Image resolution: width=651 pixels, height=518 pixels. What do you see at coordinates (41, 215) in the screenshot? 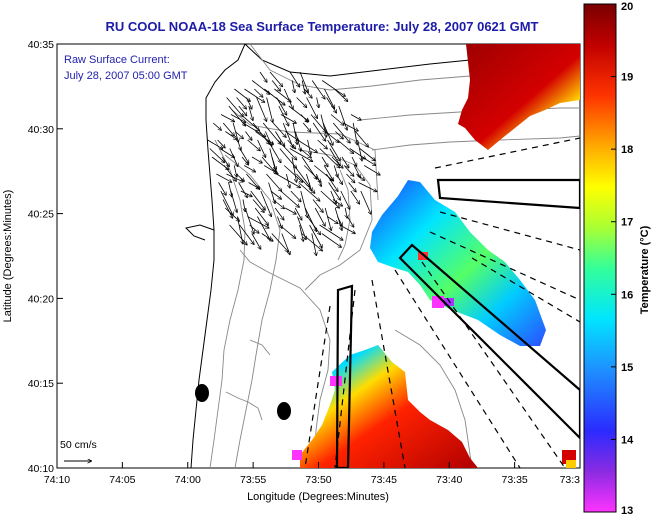
I see `y-tick-label: 40:25` at bounding box center [41, 215].